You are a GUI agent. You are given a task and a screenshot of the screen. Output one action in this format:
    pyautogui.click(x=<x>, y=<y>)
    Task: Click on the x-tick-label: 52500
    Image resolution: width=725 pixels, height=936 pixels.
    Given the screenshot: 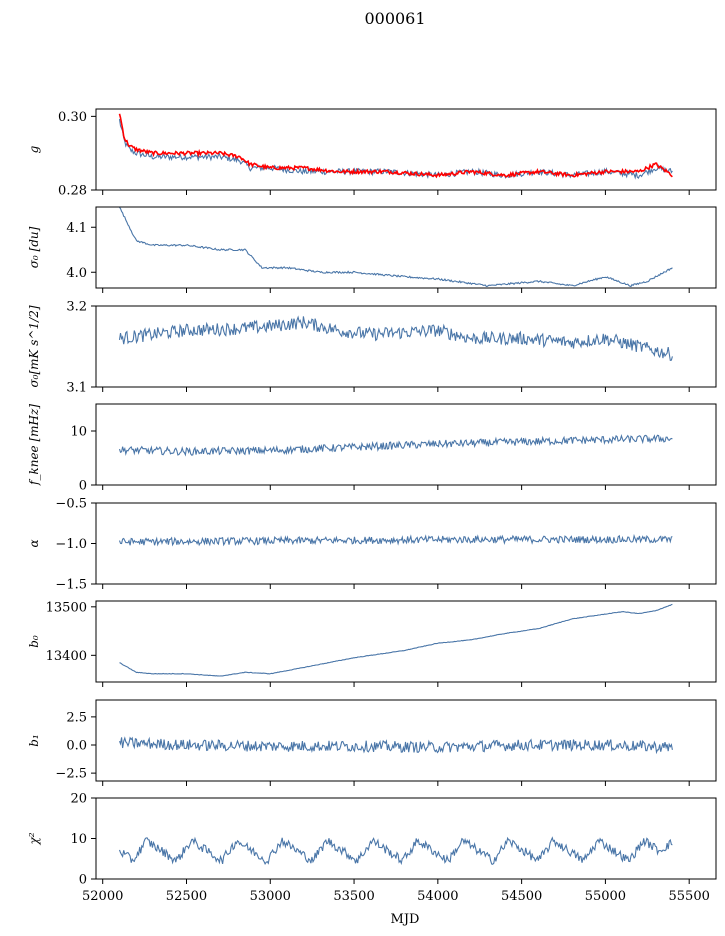 What is the action you would take?
    pyautogui.click(x=186, y=896)
    